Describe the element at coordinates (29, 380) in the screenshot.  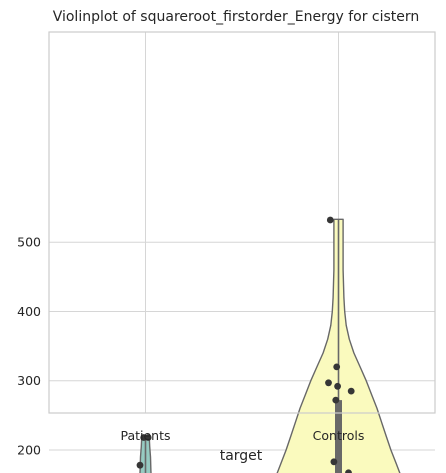
I see `y-tick-label: 300` at that location.